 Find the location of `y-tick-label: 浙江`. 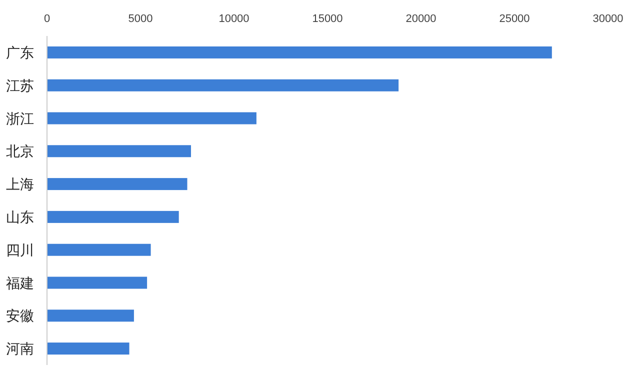

y-tick-label: 浙江 is located at coordinates (20, 118).